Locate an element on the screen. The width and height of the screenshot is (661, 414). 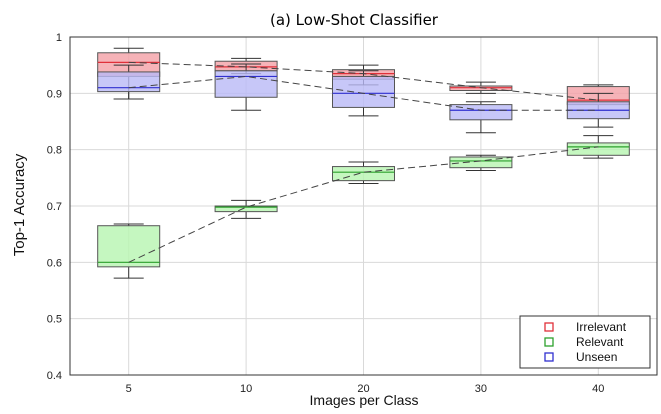
x-tick-label: 10 is located at coordinates (246, 389).